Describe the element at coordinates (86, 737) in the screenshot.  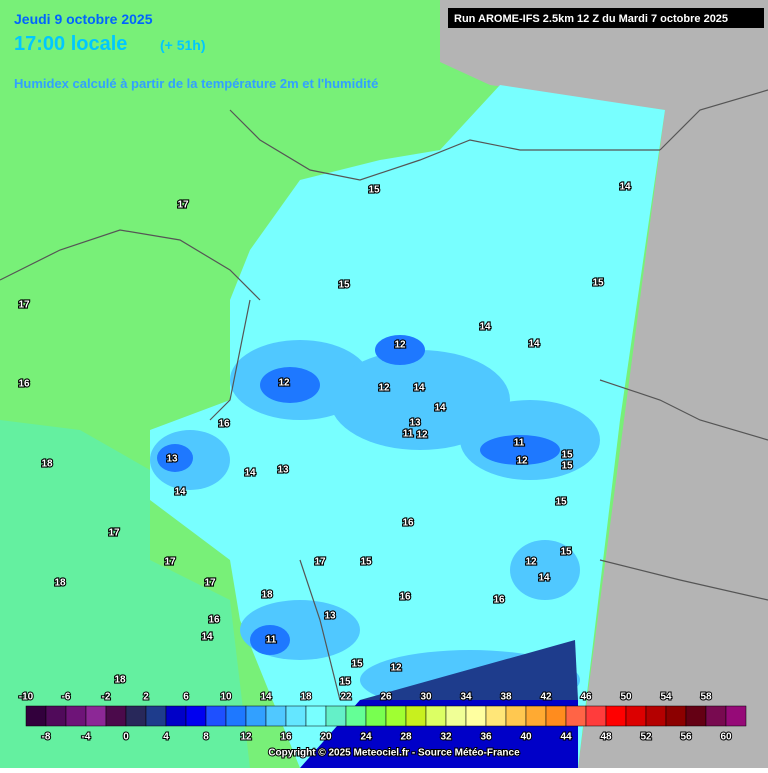
I see `colorbar-label: -4` at that location.